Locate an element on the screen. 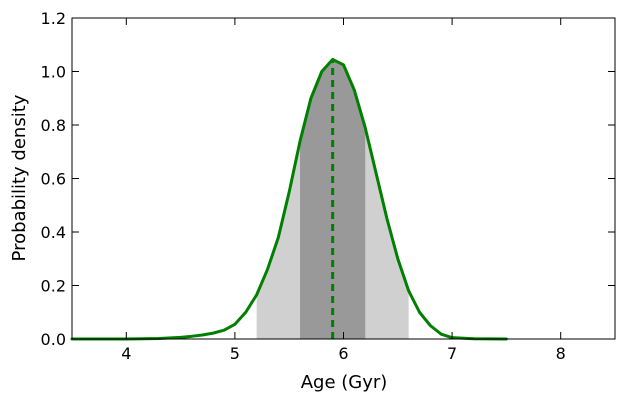  x-tick-label: 7 is located at coordinates (452, 353).